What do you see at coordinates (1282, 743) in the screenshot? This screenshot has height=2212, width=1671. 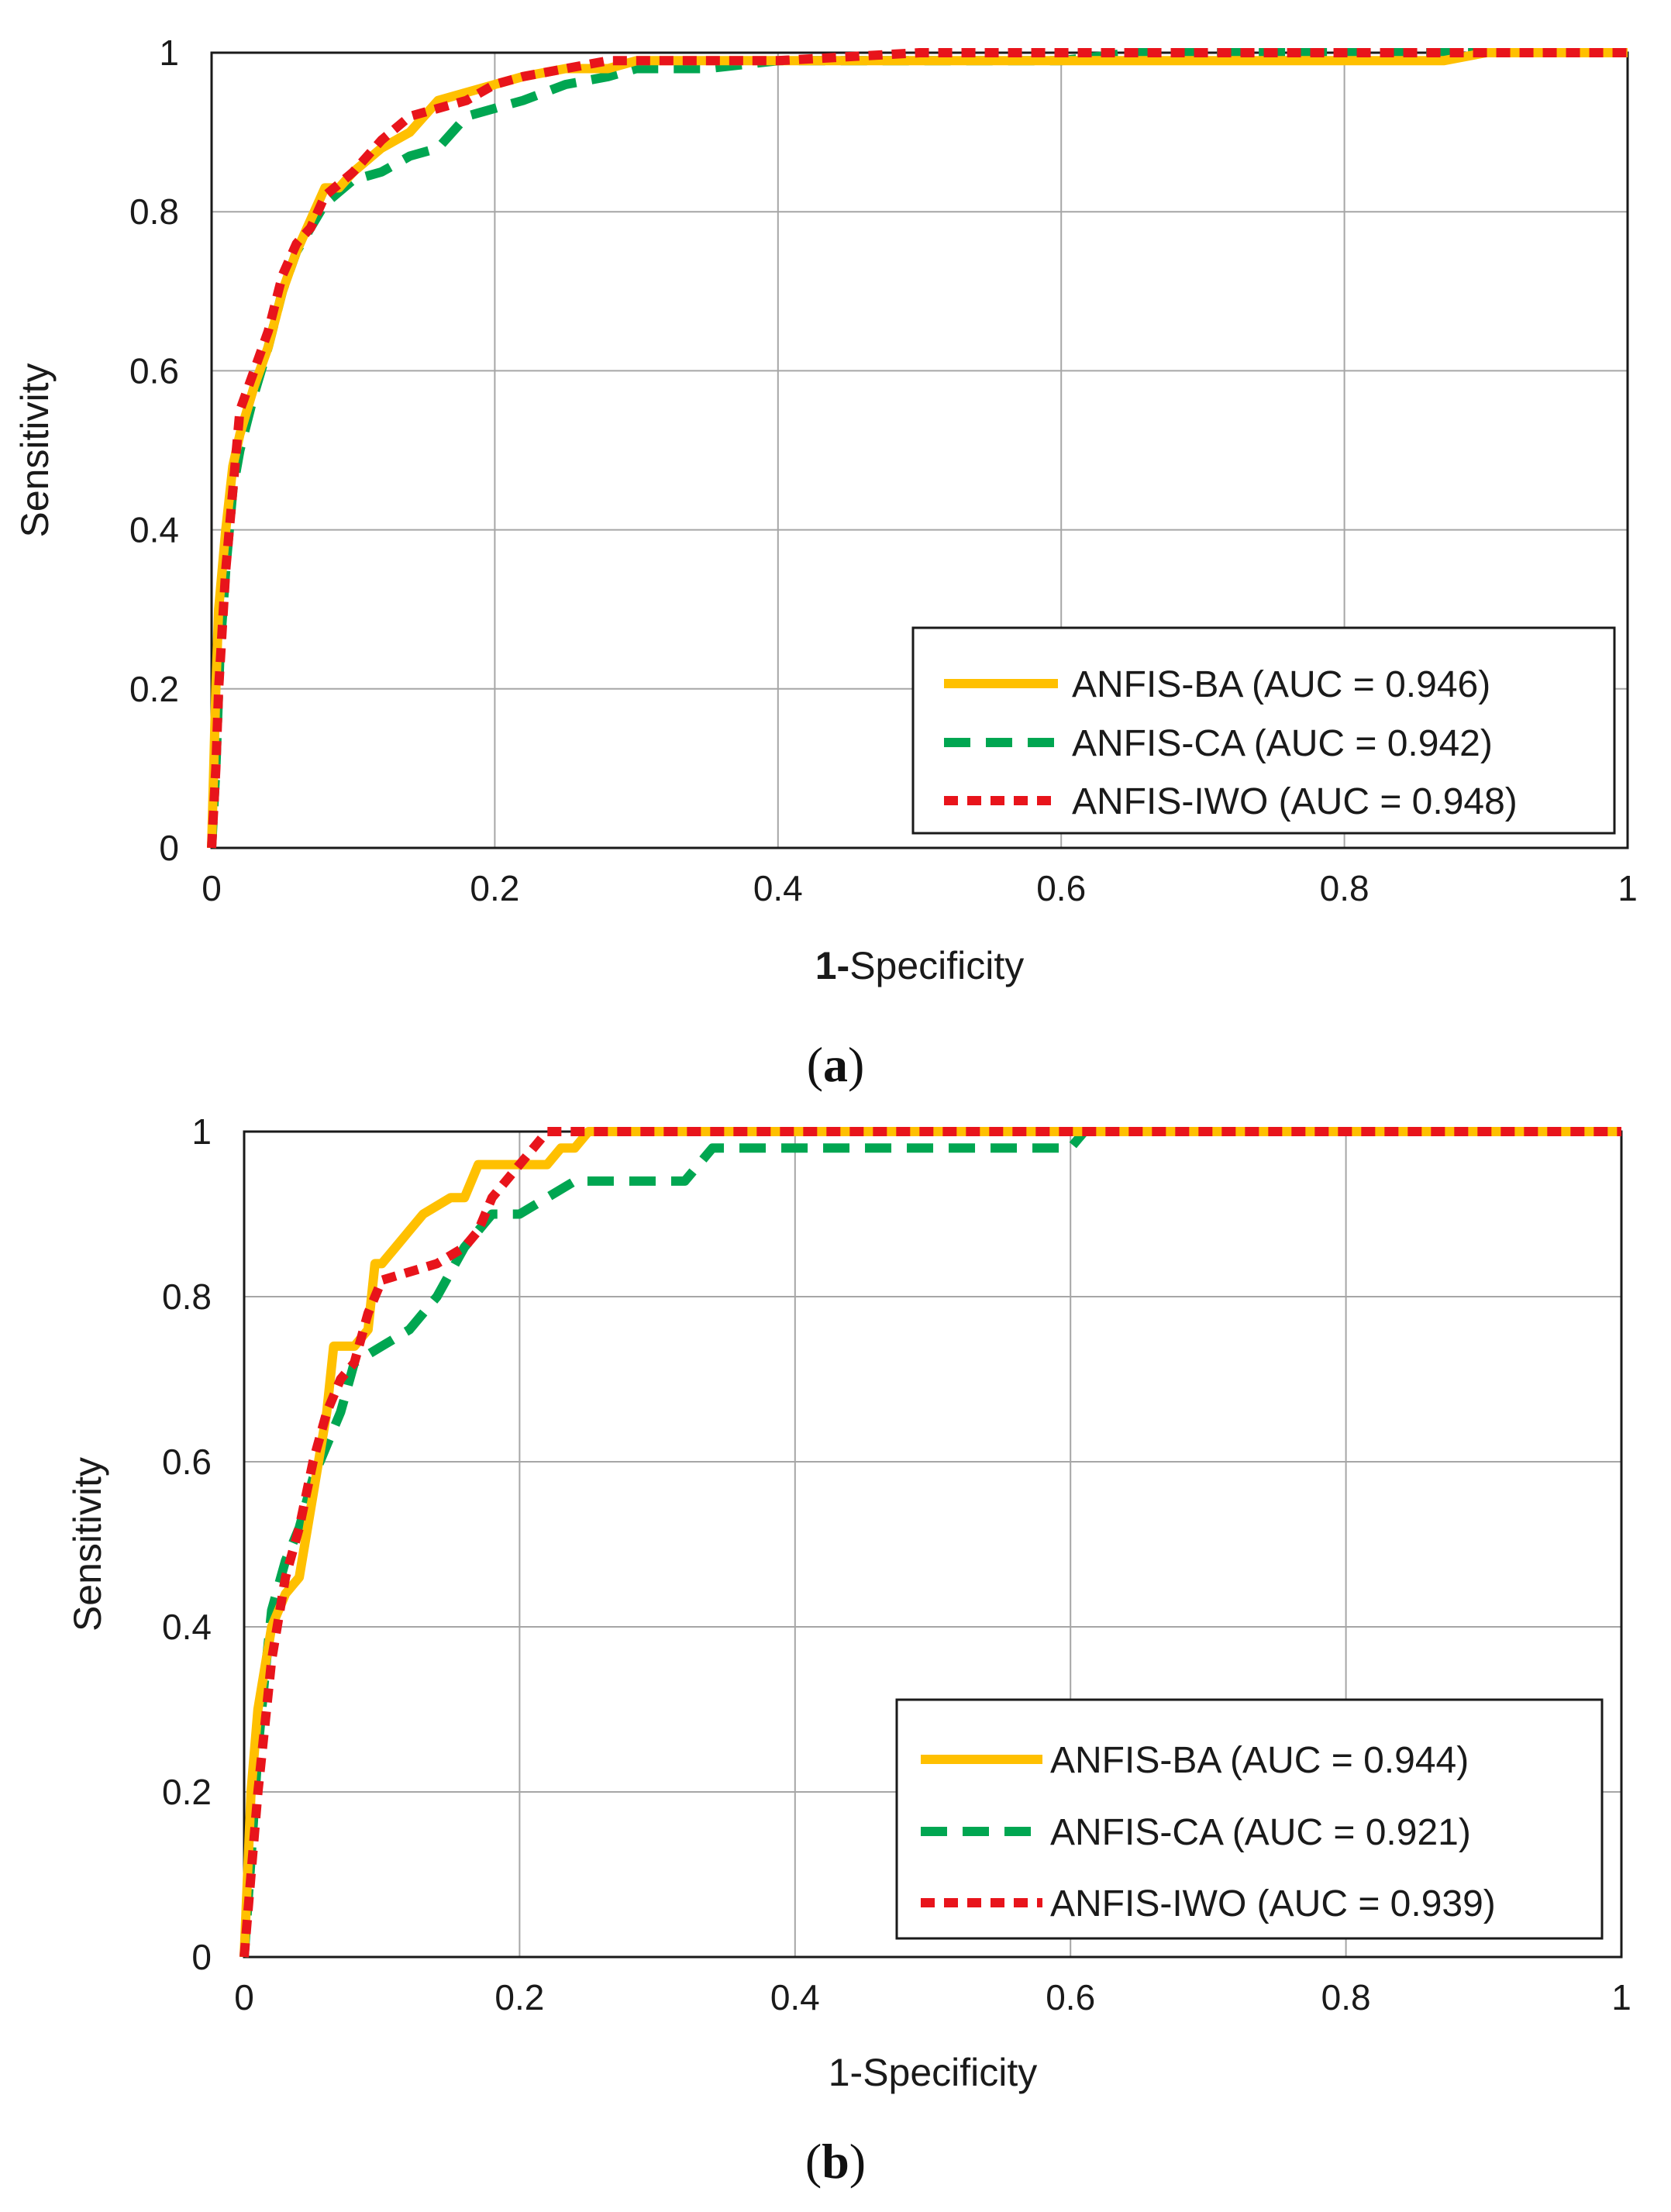 I see `legend-entry: ANFIS-CA (AUC = 0.942)` at bounding box center [1282, 743].